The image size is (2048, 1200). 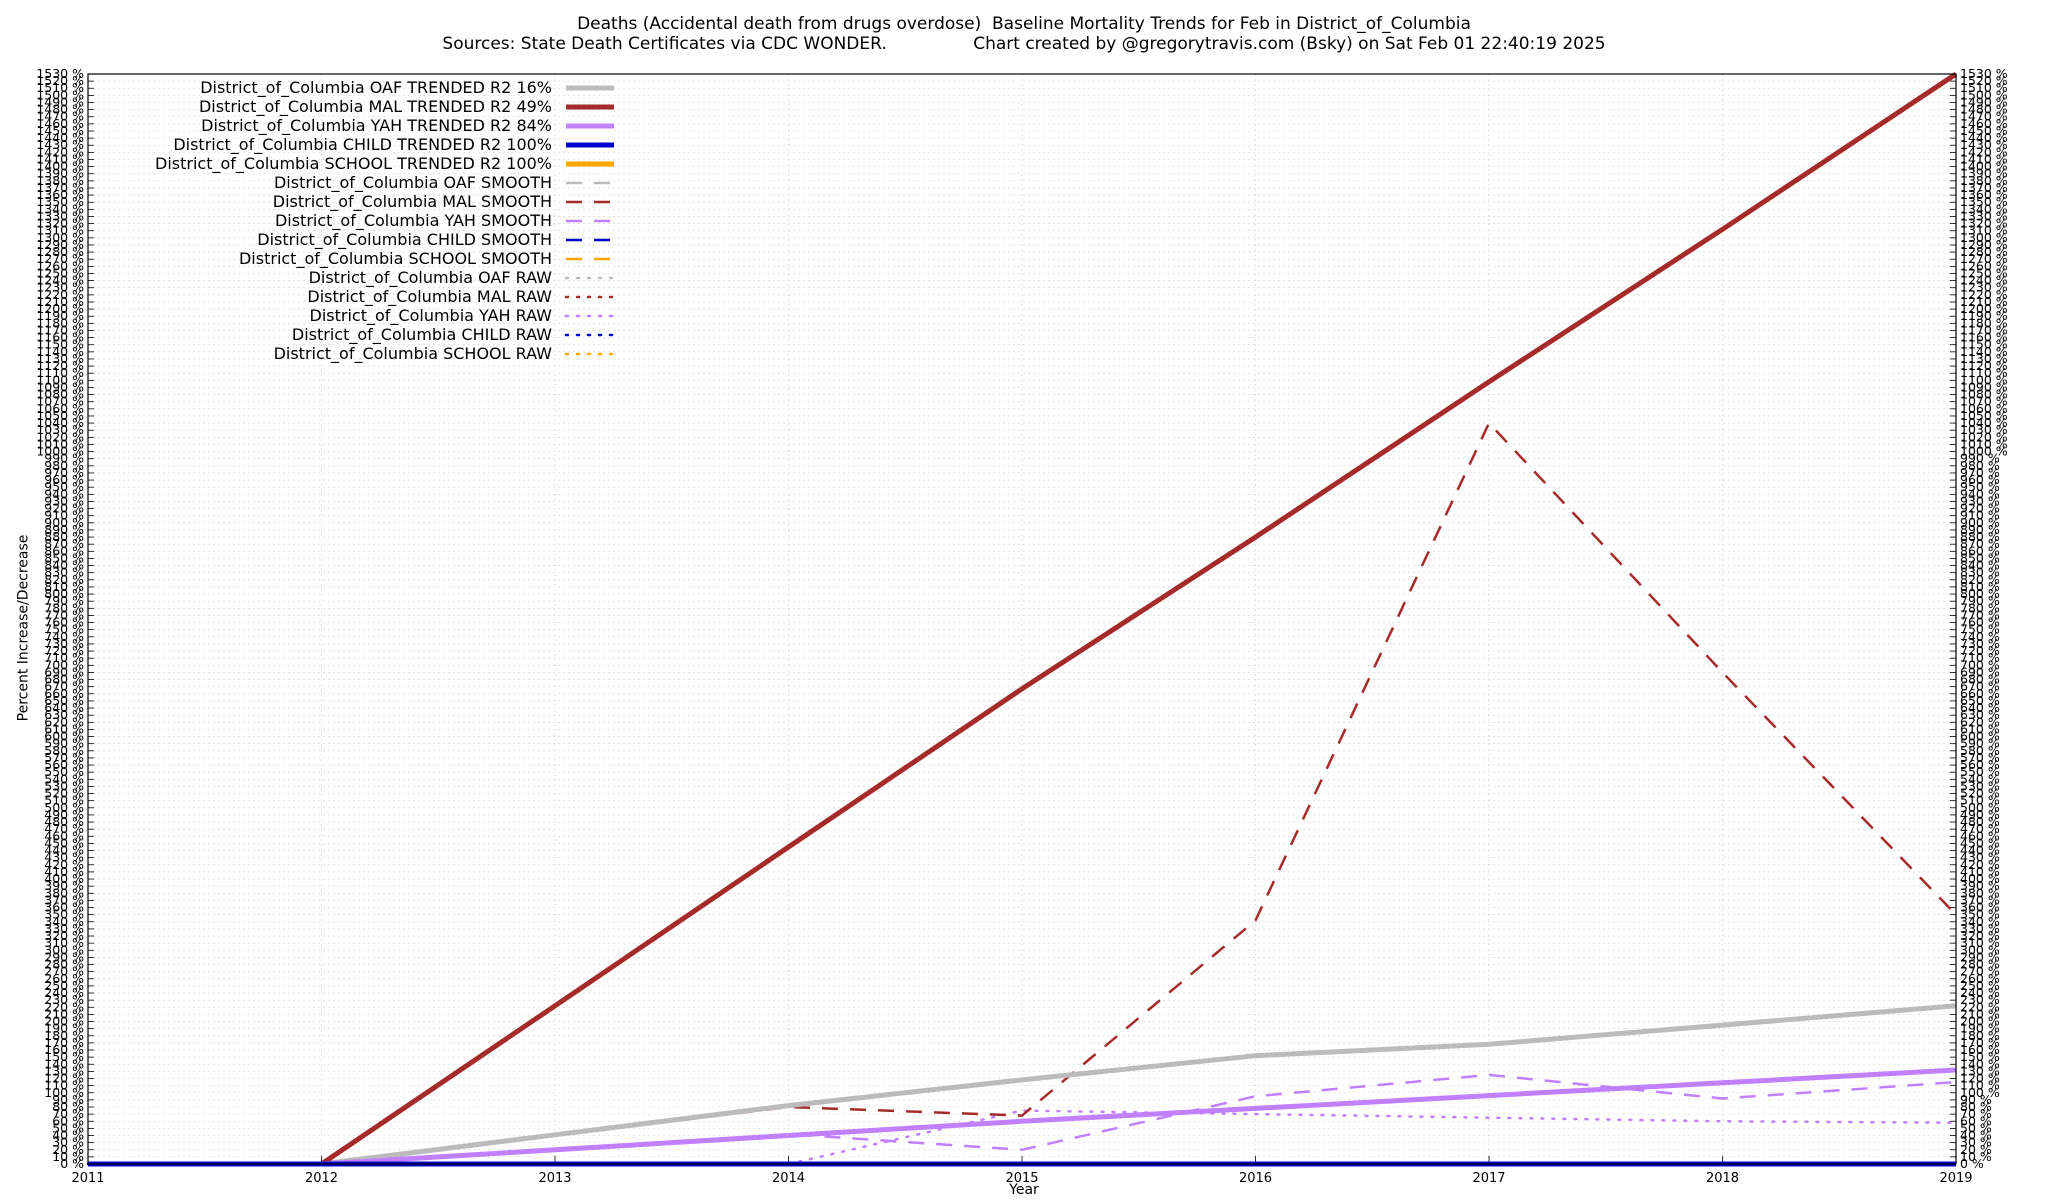 I want to click on y-tick-label: 800 %, so click(x=64, y=593).